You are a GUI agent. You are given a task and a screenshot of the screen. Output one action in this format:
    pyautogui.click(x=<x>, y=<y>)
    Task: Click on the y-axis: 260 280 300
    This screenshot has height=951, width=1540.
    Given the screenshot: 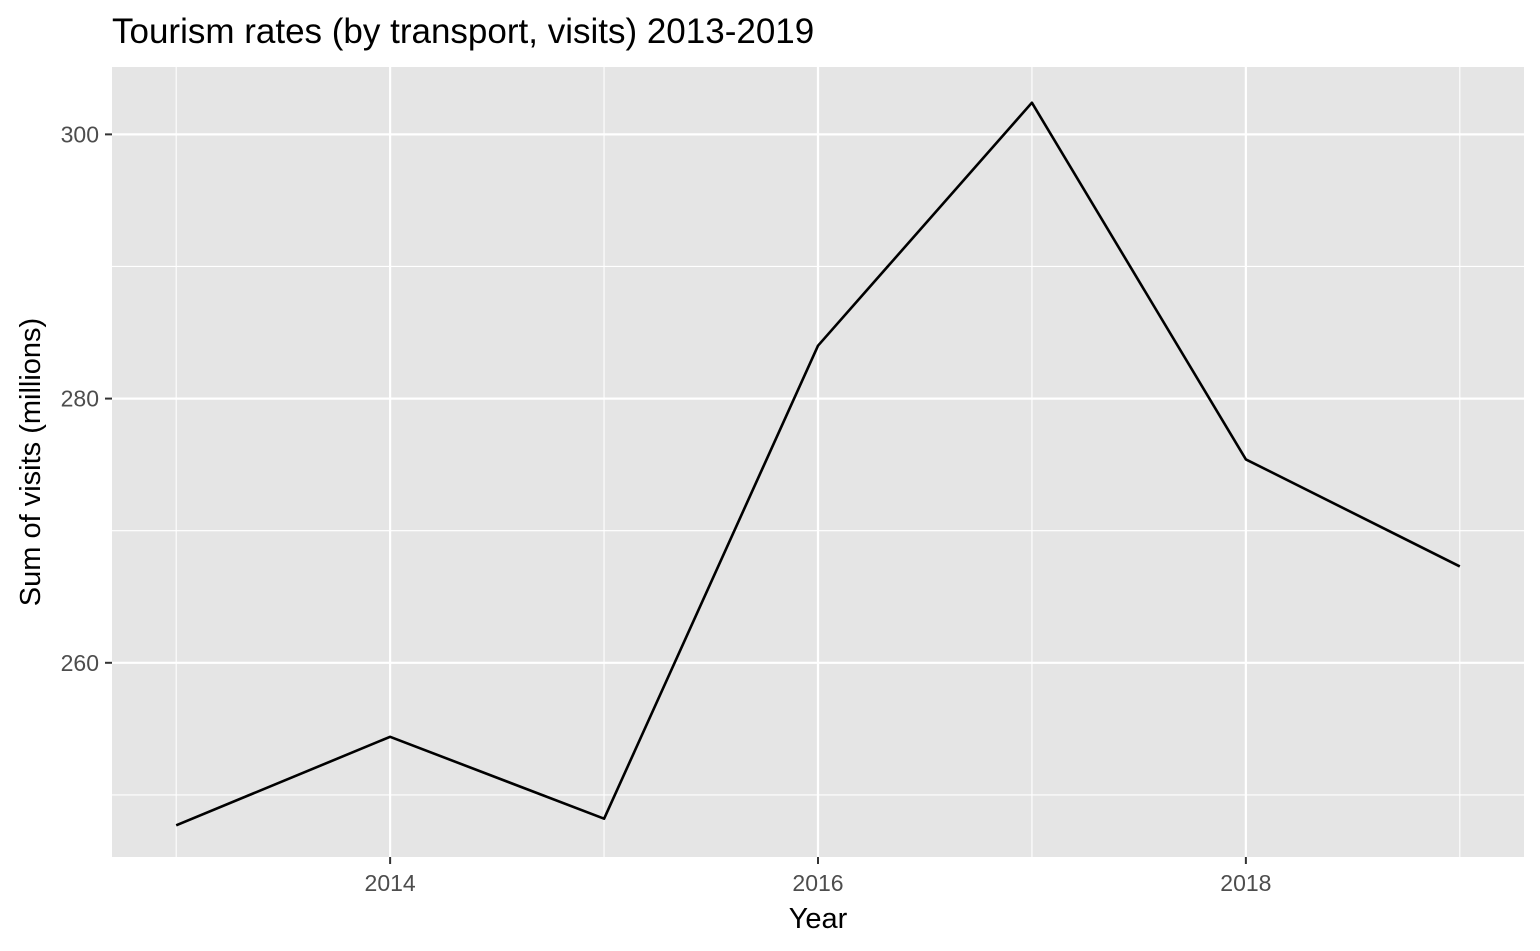 What is the action you would take?
    pyautogui.click(x=86, y=398)
    